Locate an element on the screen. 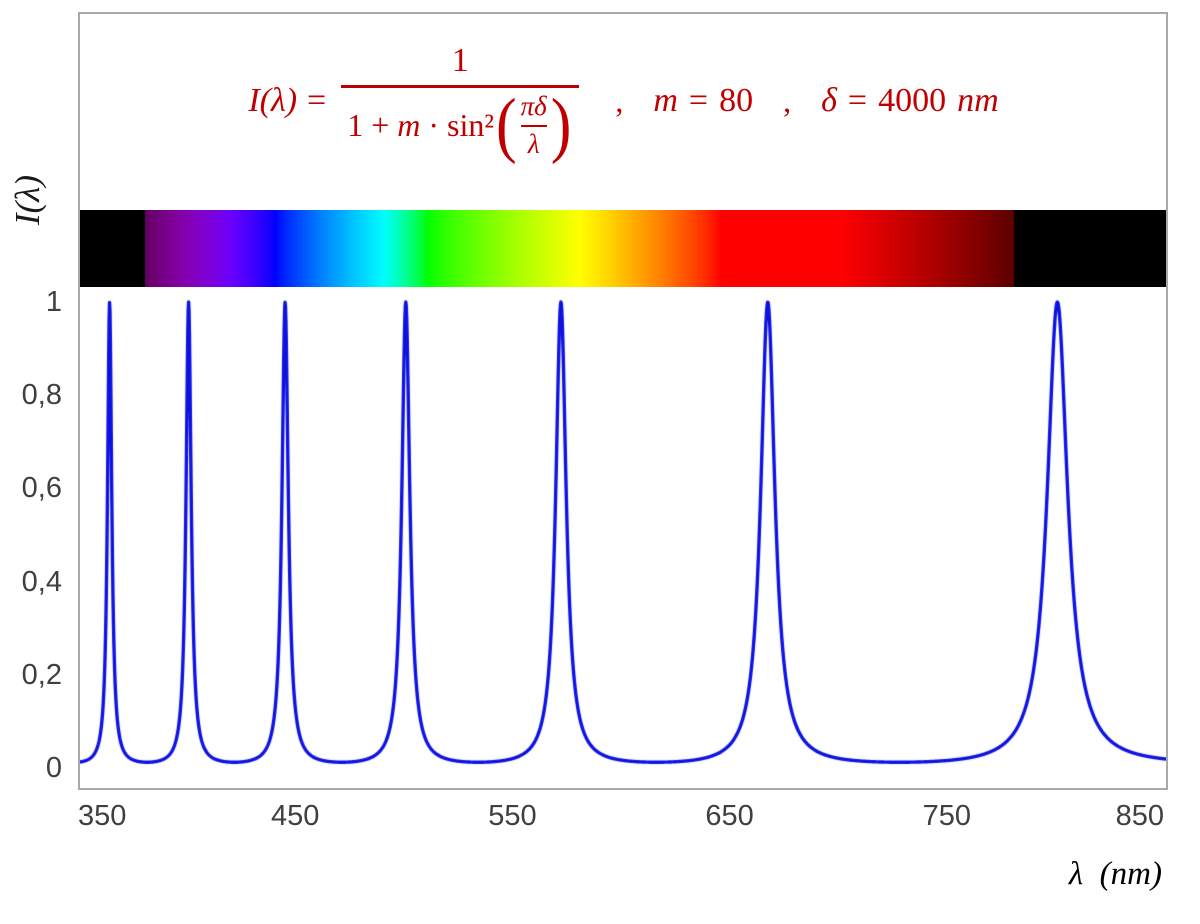 This screenshot has height=924, width=1200. spectrum-bar is located at coordinates (623, 248).